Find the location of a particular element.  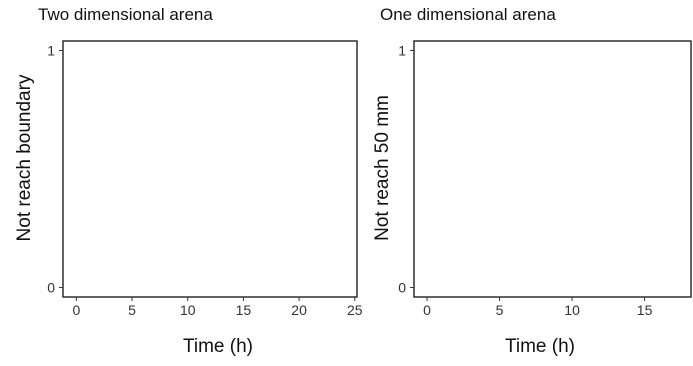

panel-title: One dimensional arena is located at coordinates (468, 14).